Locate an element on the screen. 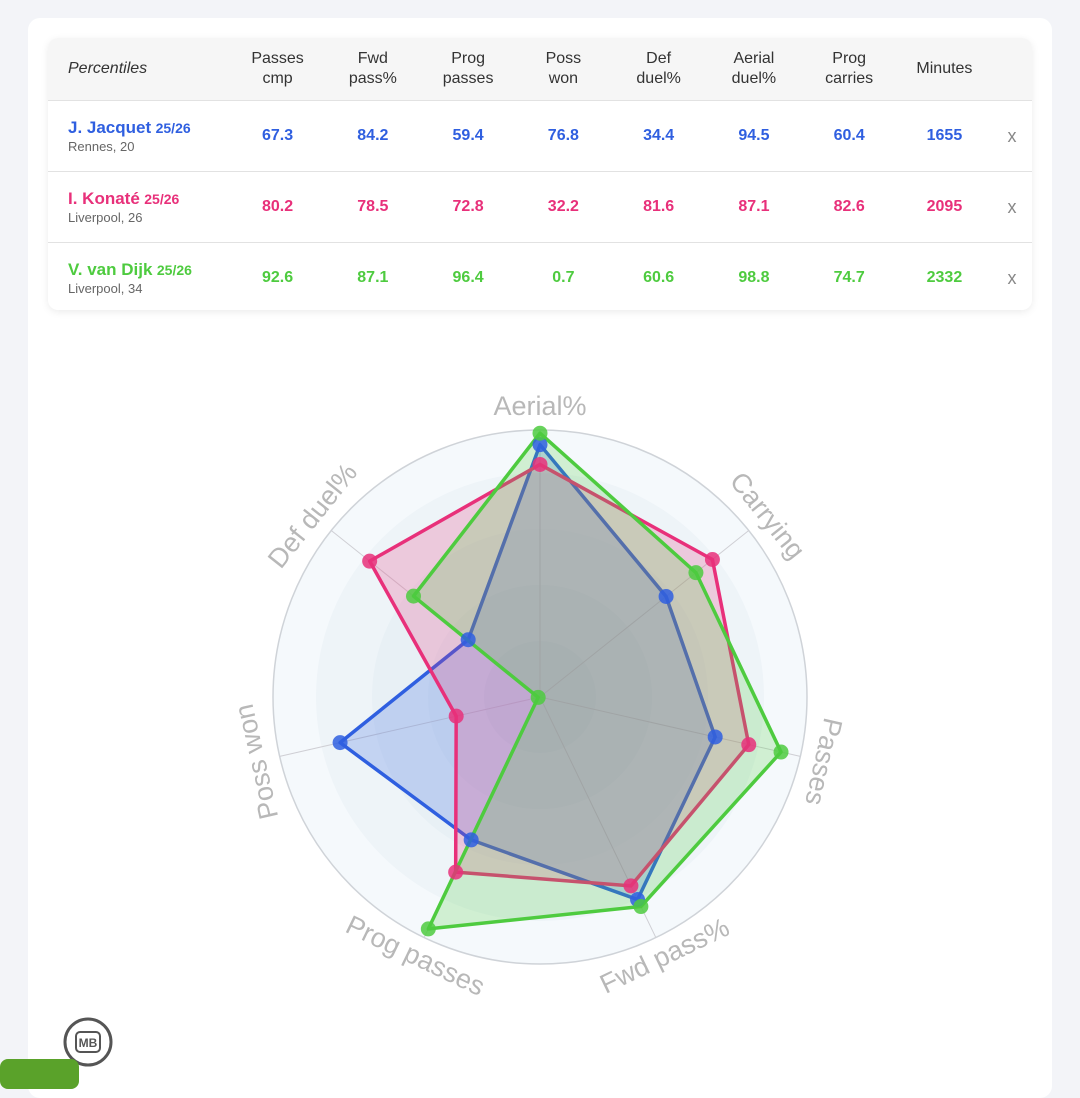 Image resolution: width=1080 pixels, height=1098 pixels. stat-value: 2332 is located at coordinates (944, 277).